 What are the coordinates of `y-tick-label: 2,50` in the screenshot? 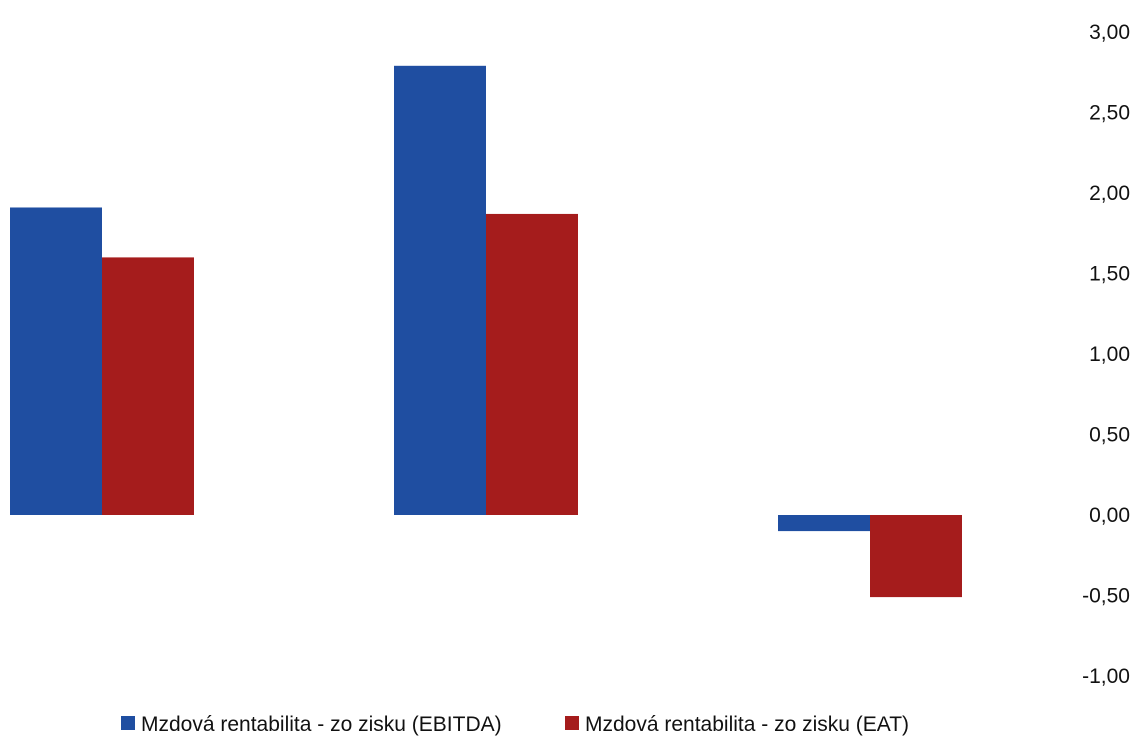 It's located at (1109, 113).